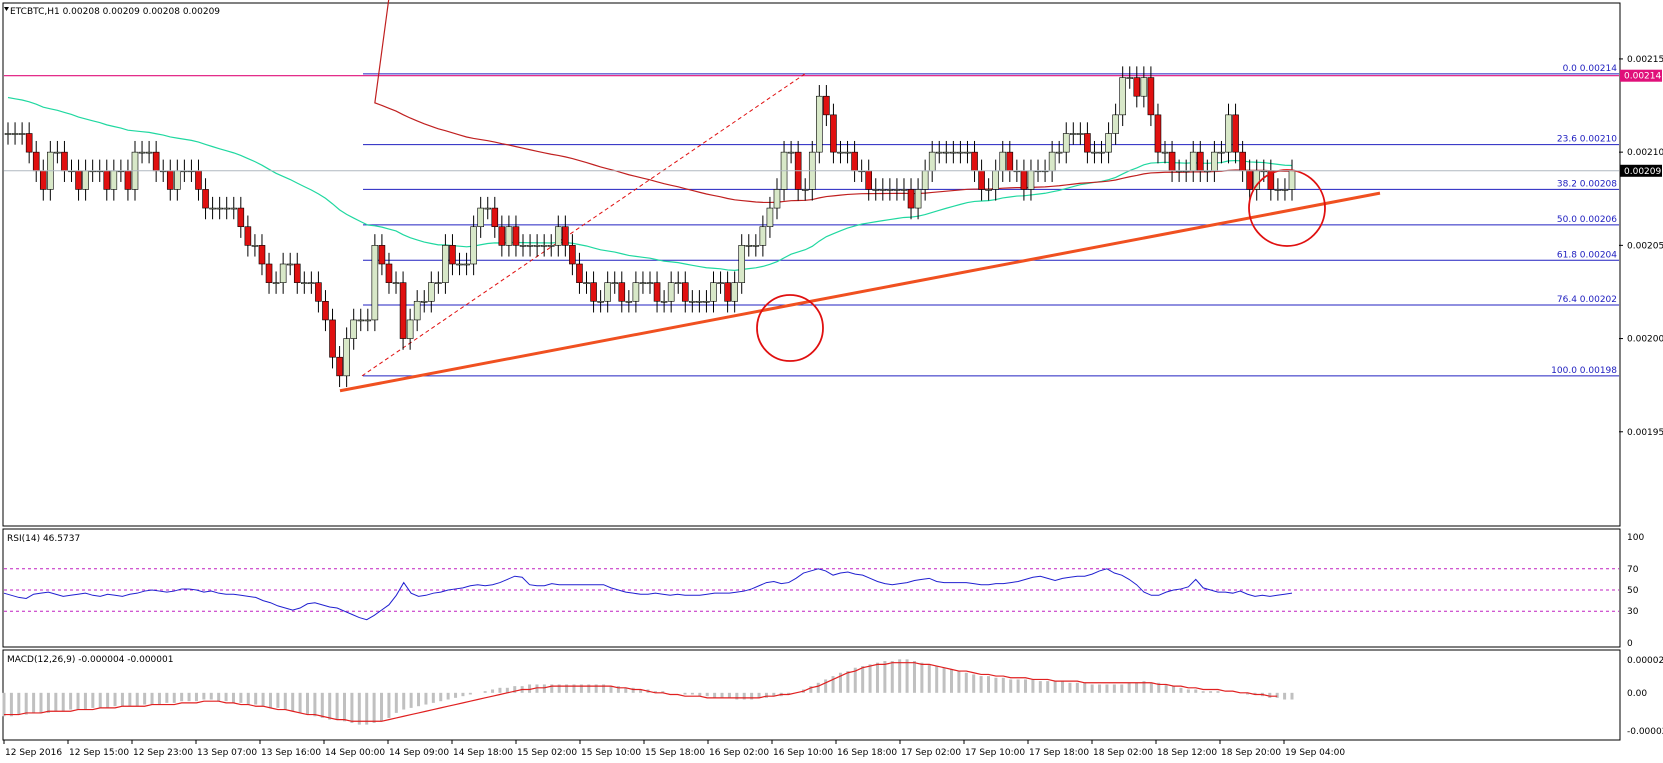 The image size is (1663, 763). What do you see at coordinates (1587, 300) in the screenshot?
I see `fib-label-5: 76.4 0.00202` at bounding box center [1587, 300].